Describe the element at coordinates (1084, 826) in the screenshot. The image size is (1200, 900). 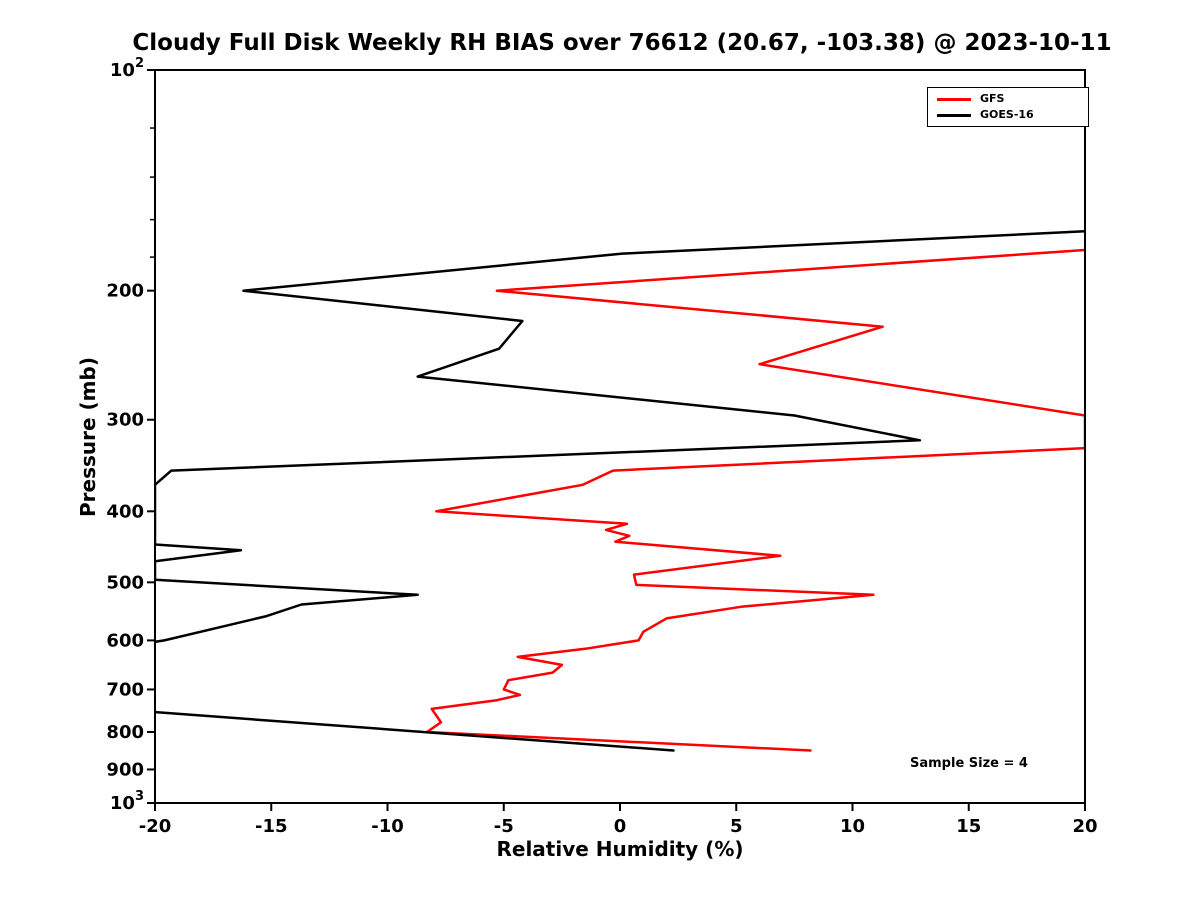
I see `x-tick-label: 20` at that location.